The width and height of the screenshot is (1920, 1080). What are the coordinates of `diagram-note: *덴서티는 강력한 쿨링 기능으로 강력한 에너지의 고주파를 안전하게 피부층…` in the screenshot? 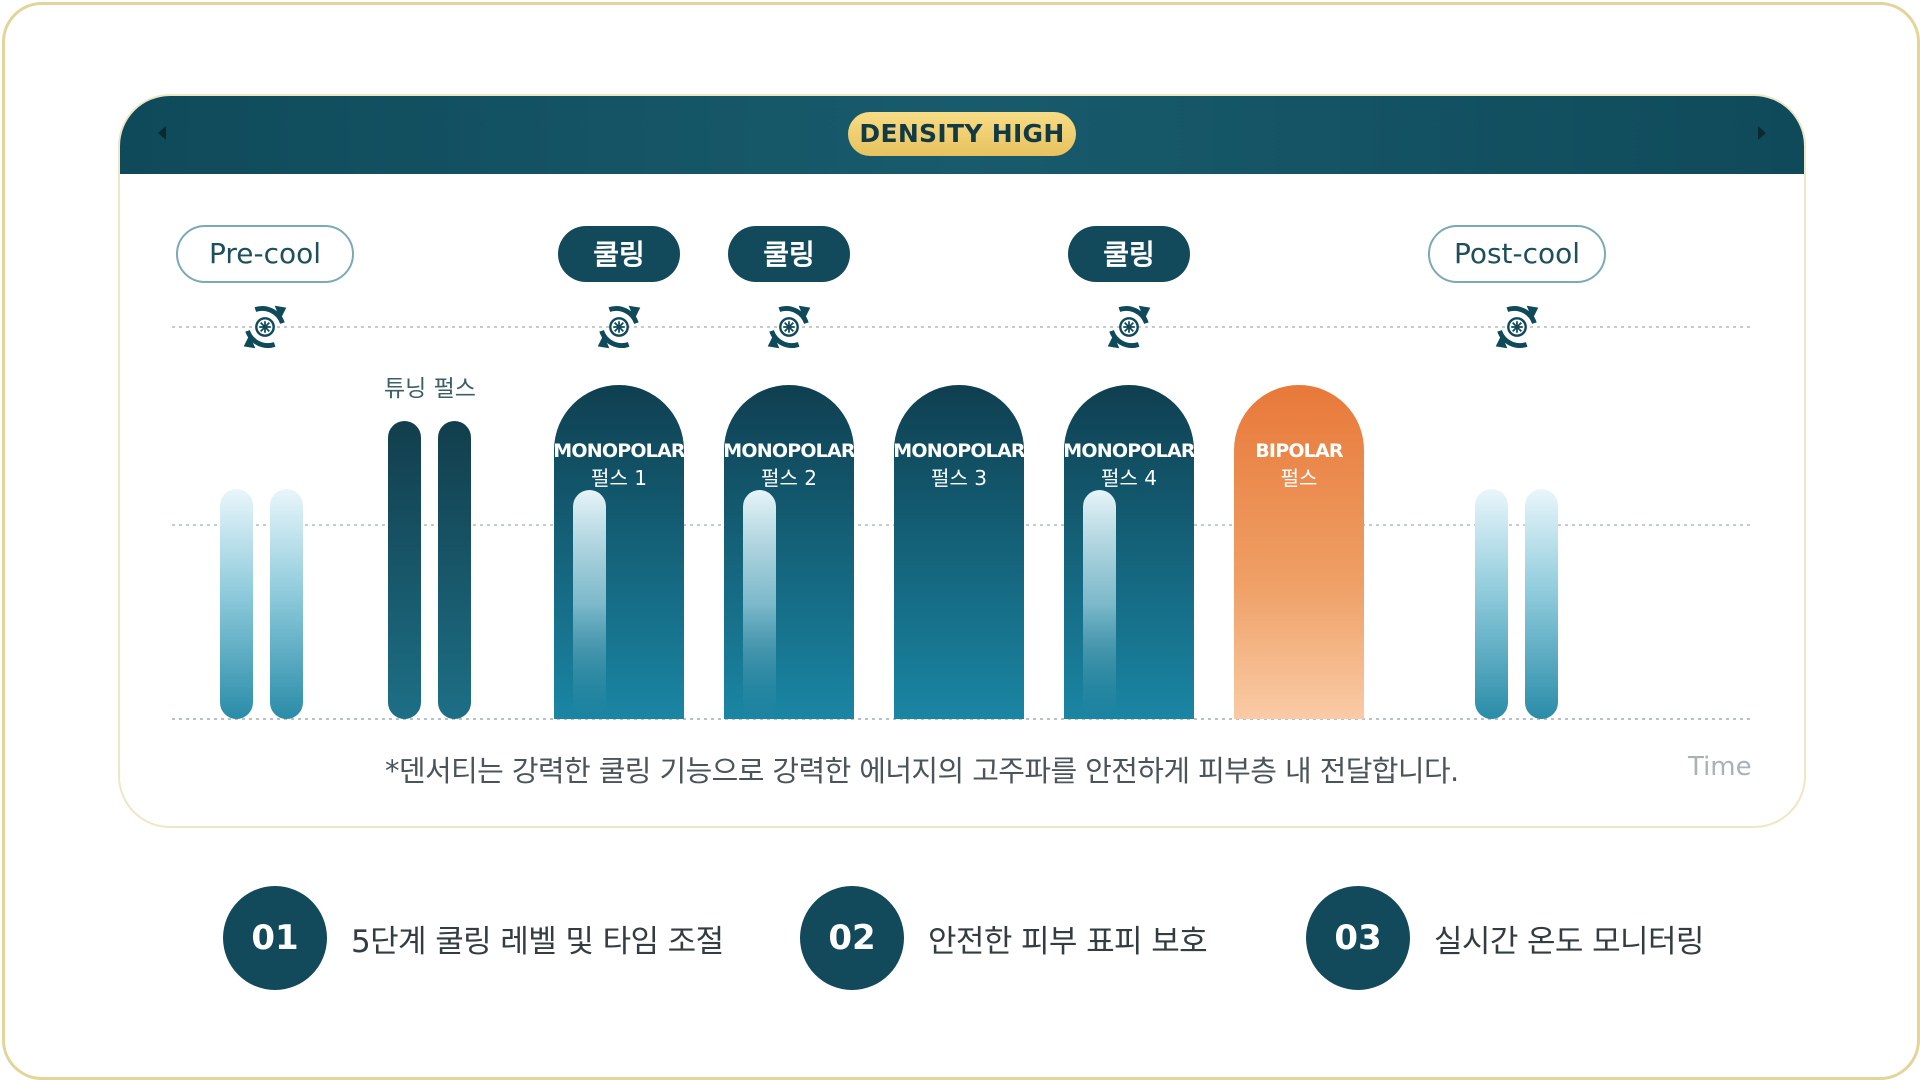 It's located at (922, 771).